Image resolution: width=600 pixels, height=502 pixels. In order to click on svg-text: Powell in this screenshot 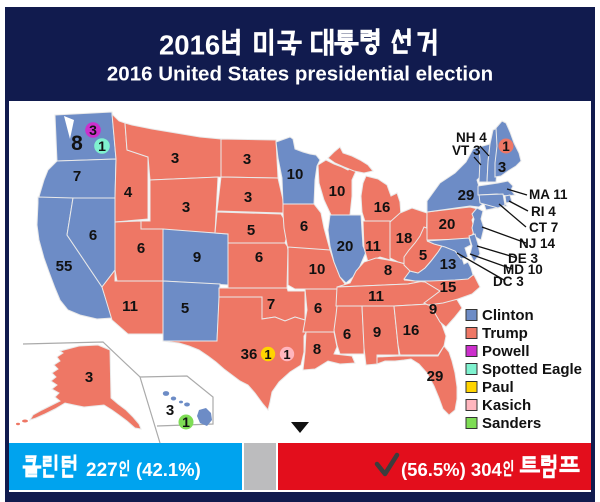, I will do `click(506, 351)`.